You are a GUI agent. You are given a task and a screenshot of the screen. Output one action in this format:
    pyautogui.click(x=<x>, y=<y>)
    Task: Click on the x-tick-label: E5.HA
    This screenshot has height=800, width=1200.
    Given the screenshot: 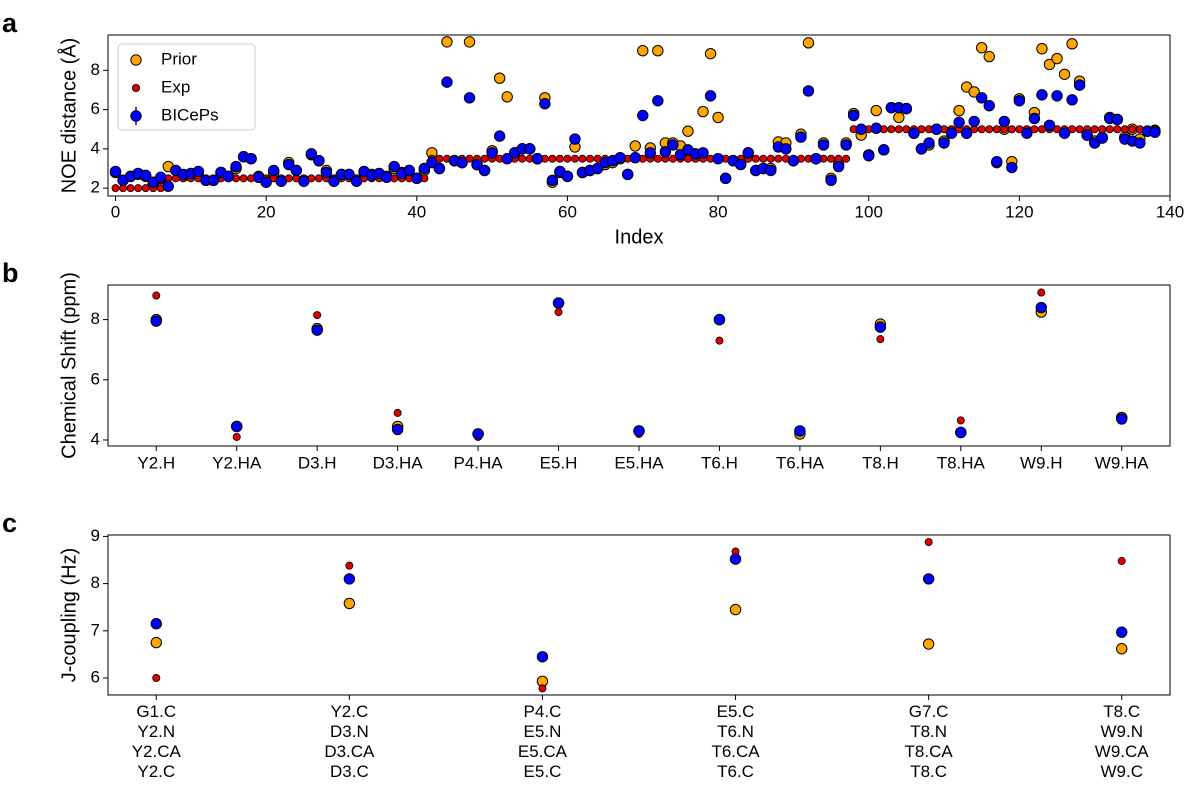 What is the action you would take?
    pyautogui.click(x=639, y=462)
    